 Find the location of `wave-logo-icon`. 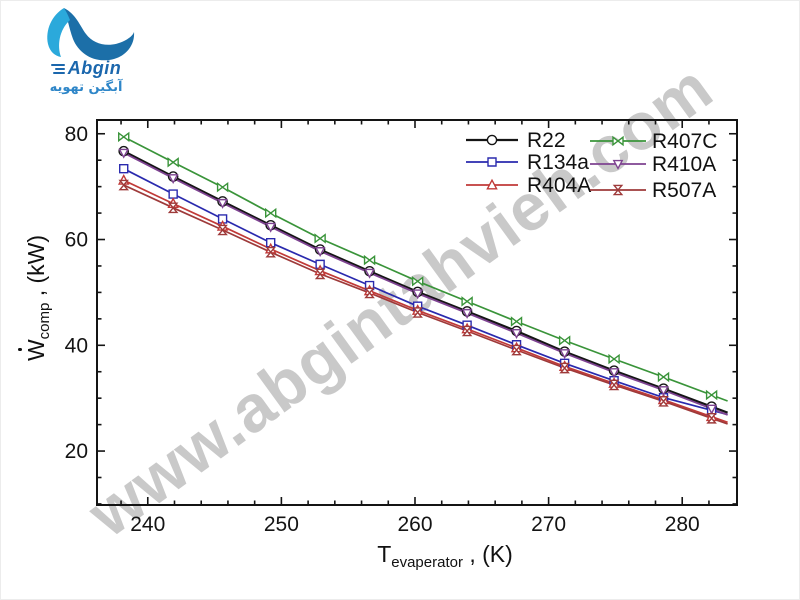

wave-logo-icon is located at coordinates (91, 34).